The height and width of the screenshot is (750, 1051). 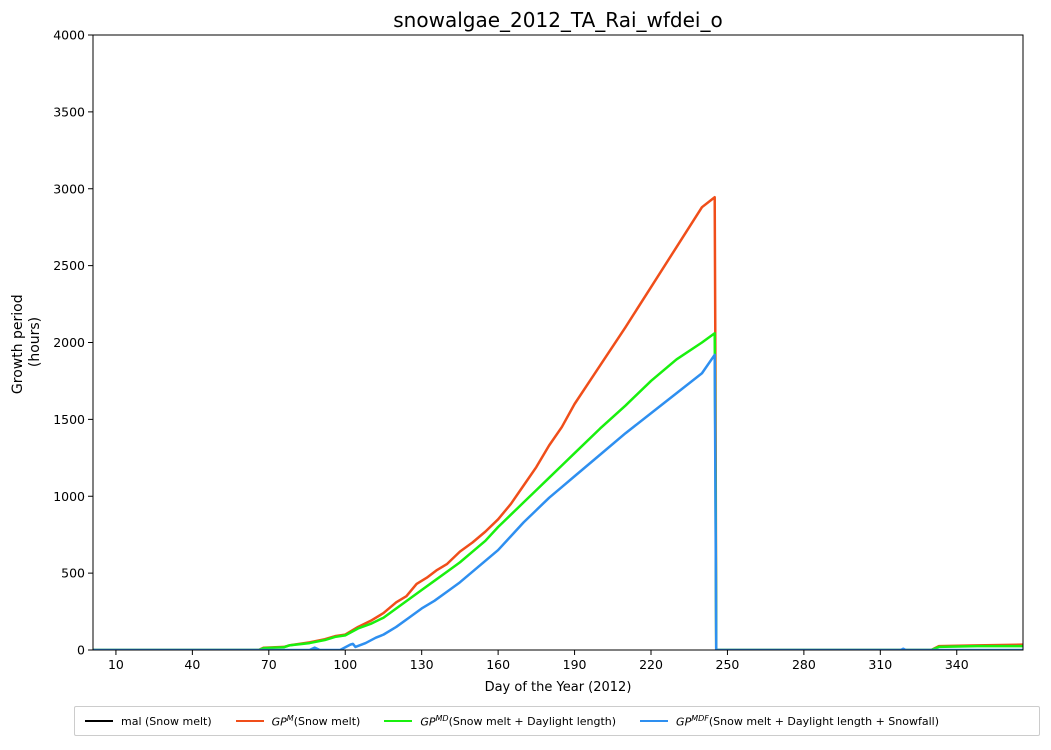 I want to click on y-tick-label: 2500, so click(x=69, y=265).